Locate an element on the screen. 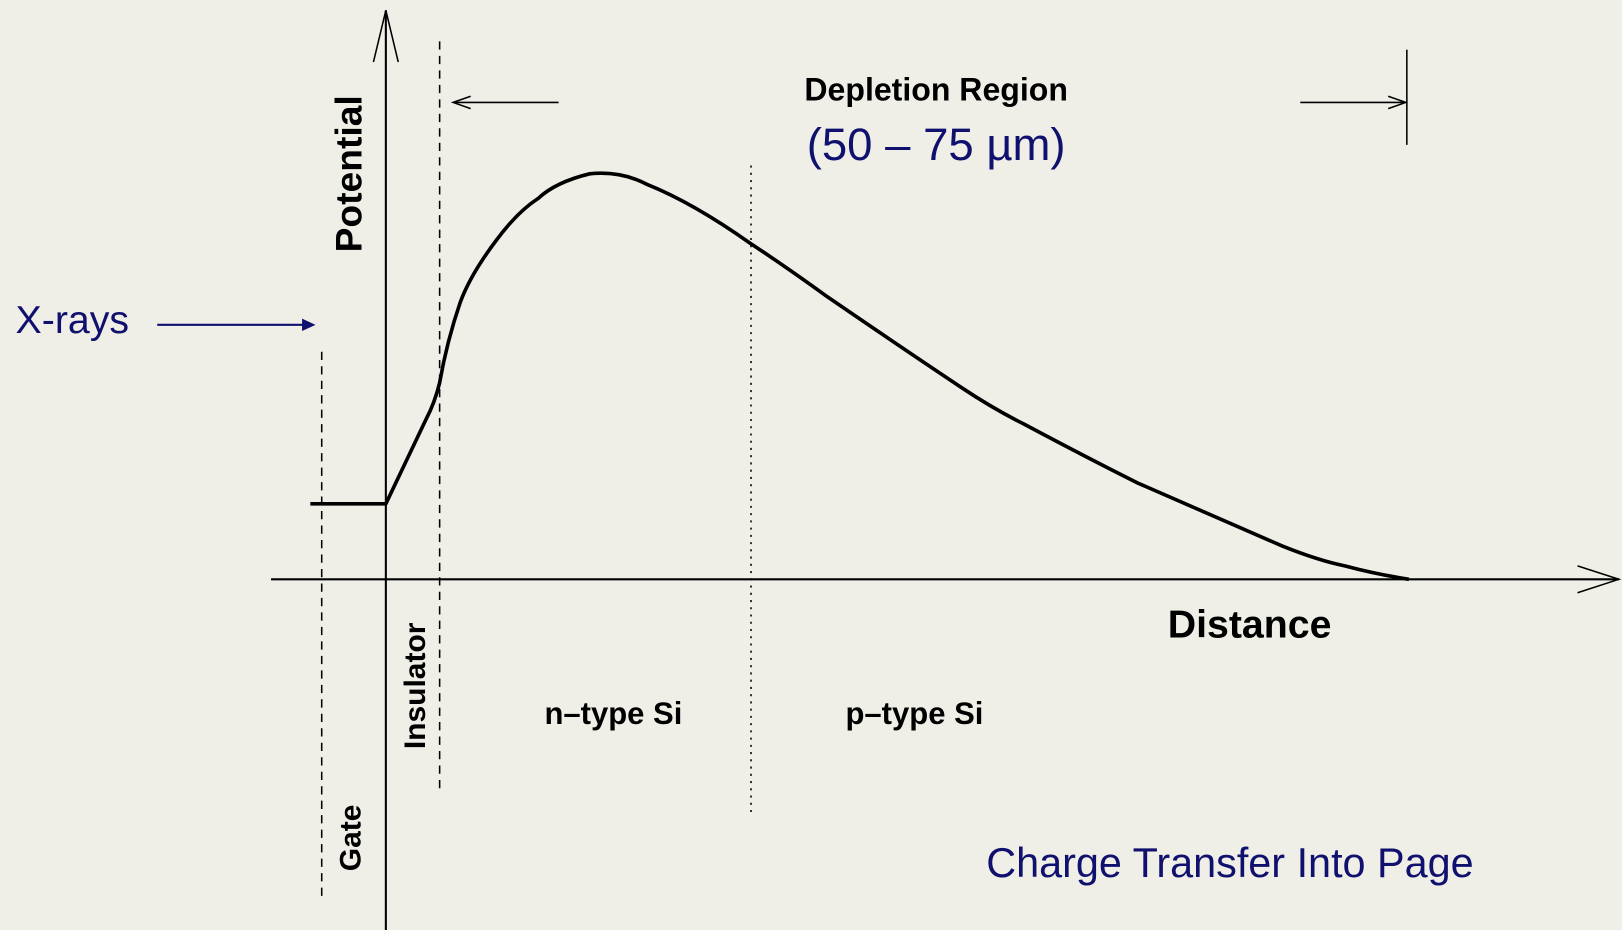 This screenshot has width=1622, height=930. n-type-label: n–type Si is located at coordinates (613, 713).